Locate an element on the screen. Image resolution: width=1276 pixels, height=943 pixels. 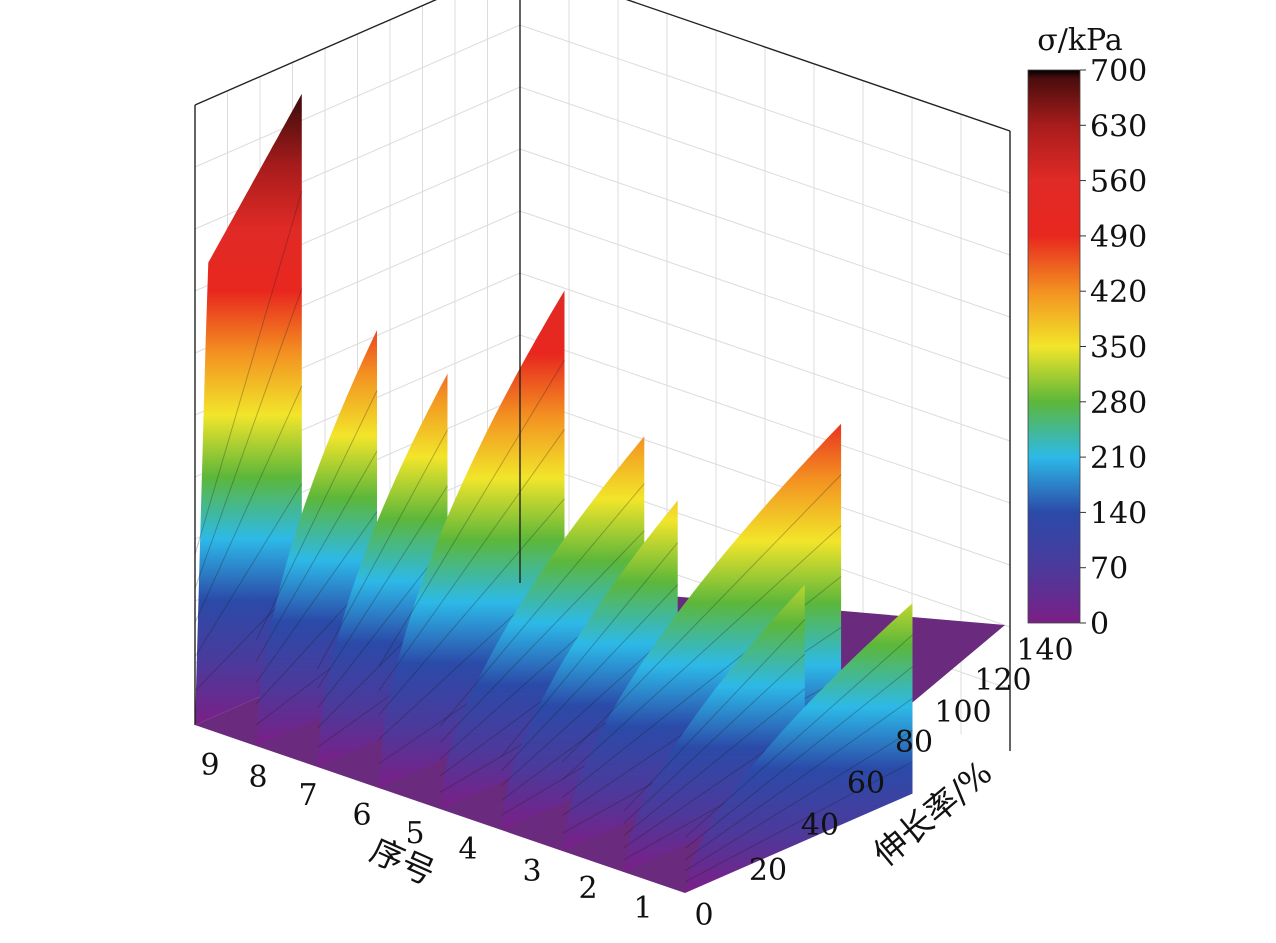
colorbar-tick: 420 is located at coordinates (1118, 292).